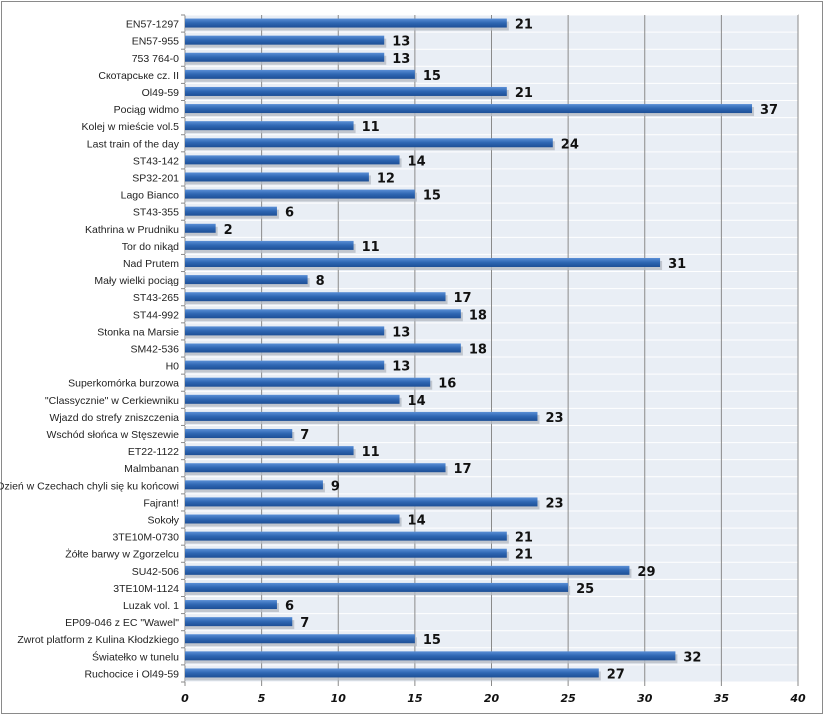 The height and width of the screenshot is (717, 826). Describe the element at coordinates (112, 401) in the screenshot. I see `category-label: "Classycznie" w Cerkiewniku` at that location.